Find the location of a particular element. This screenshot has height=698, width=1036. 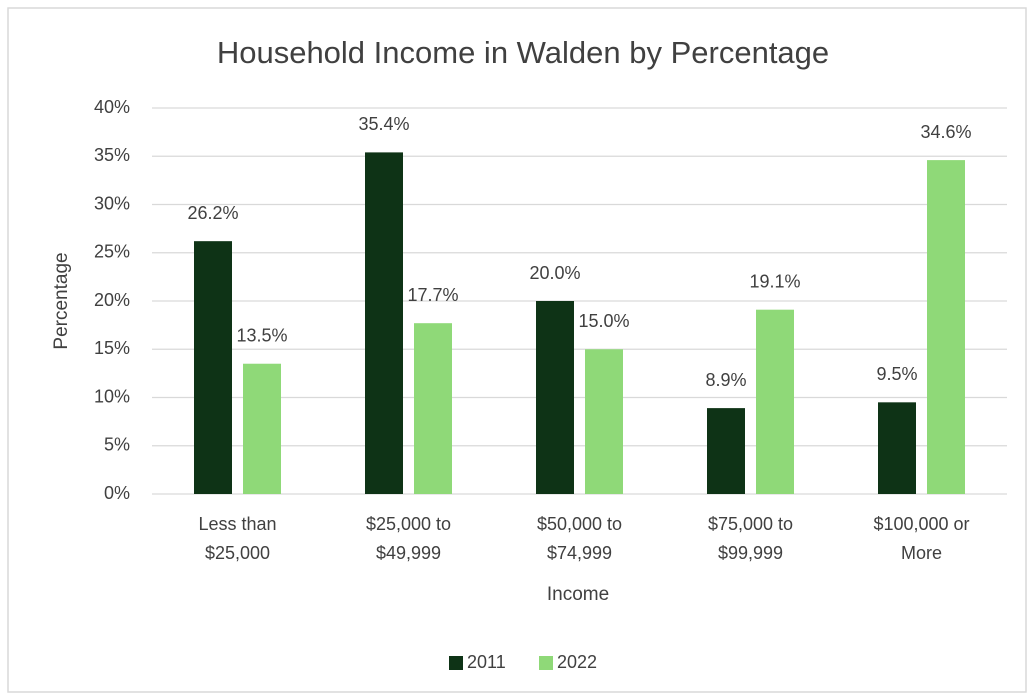

x-tick-label: $99,999 is located at coordinates (750, 553).